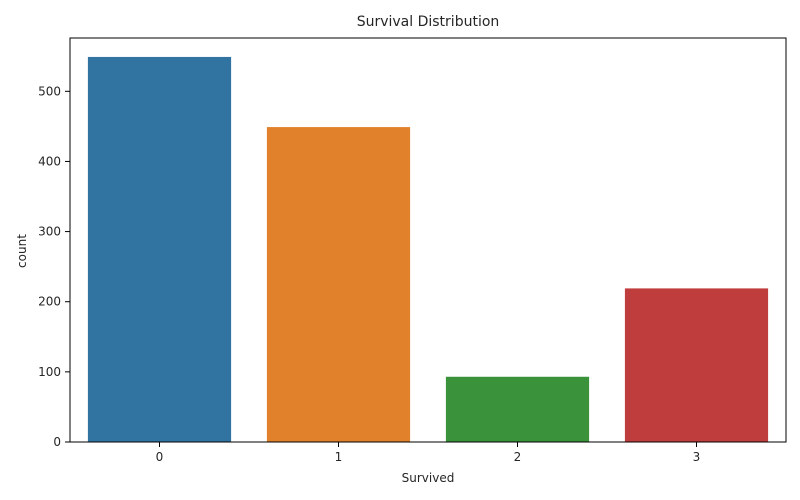 The height and width of the screenshot is (500, 800). I want to click on x-tick-label-2: 2, so click(518, 457).